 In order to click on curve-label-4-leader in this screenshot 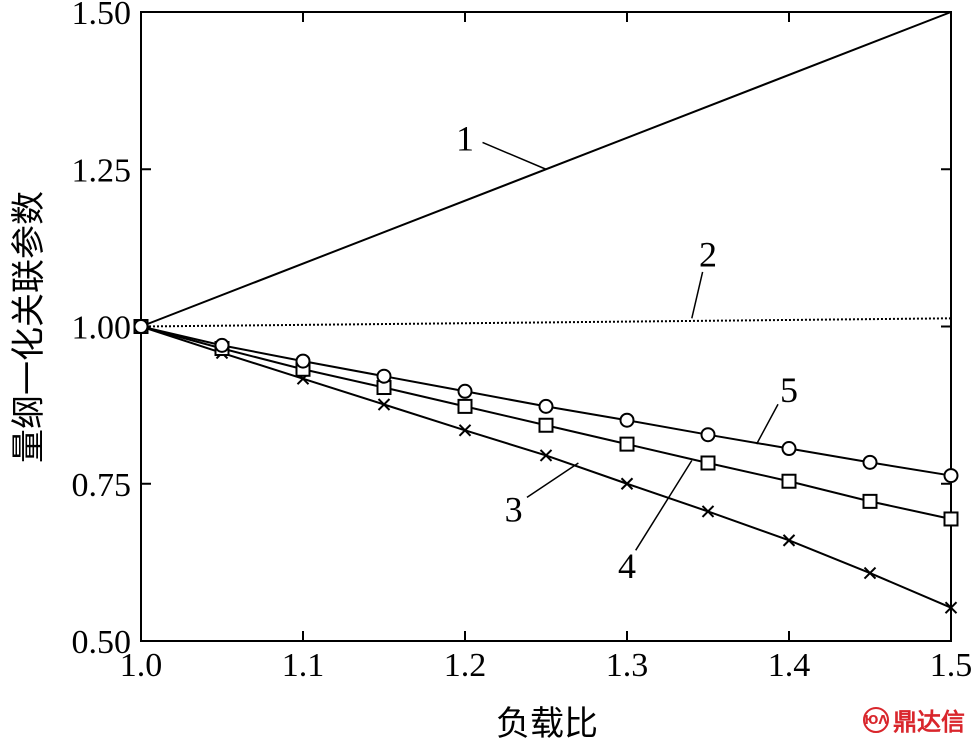, I will do `click(664, 505)`.